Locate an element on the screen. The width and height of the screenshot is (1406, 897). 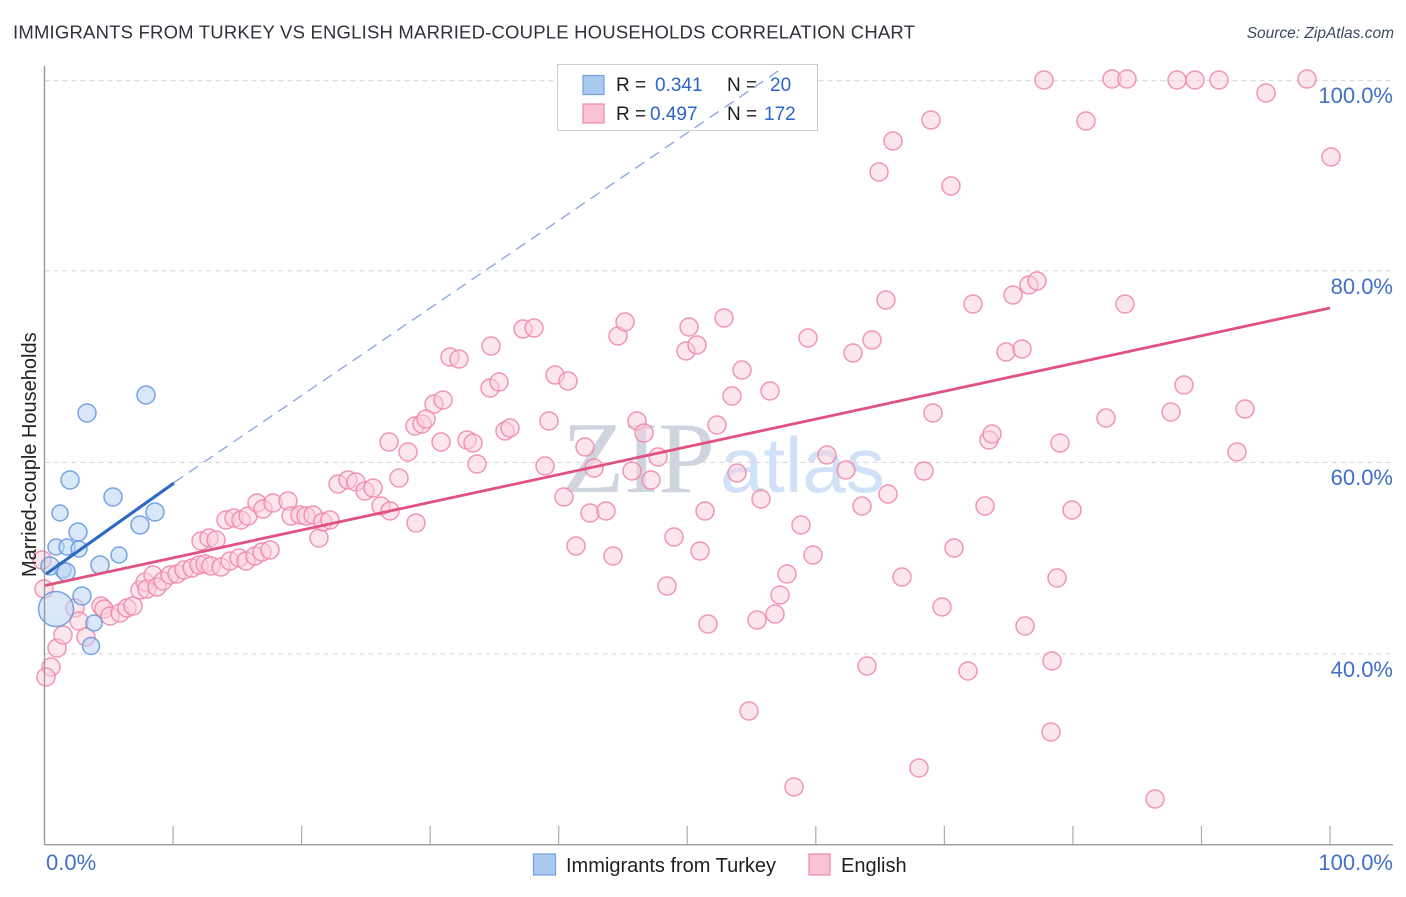
svg-text: 80.0% is located at coordinates (1362, 286).